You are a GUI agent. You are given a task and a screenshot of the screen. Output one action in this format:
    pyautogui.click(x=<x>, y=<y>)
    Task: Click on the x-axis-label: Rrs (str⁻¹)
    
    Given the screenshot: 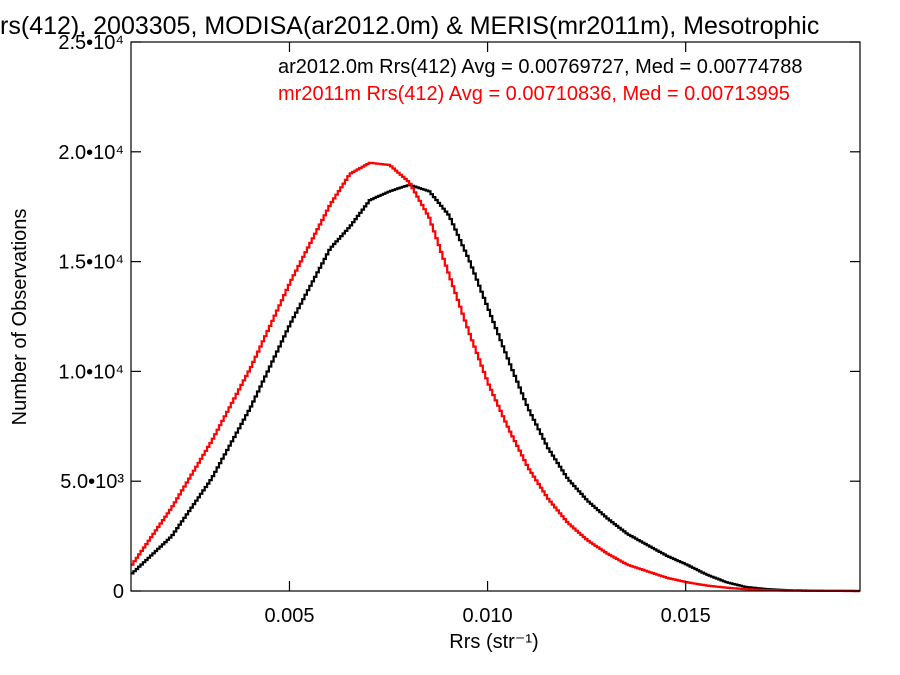 What is the action you would take?
    pyautogui.click(x=493, y=642)
    